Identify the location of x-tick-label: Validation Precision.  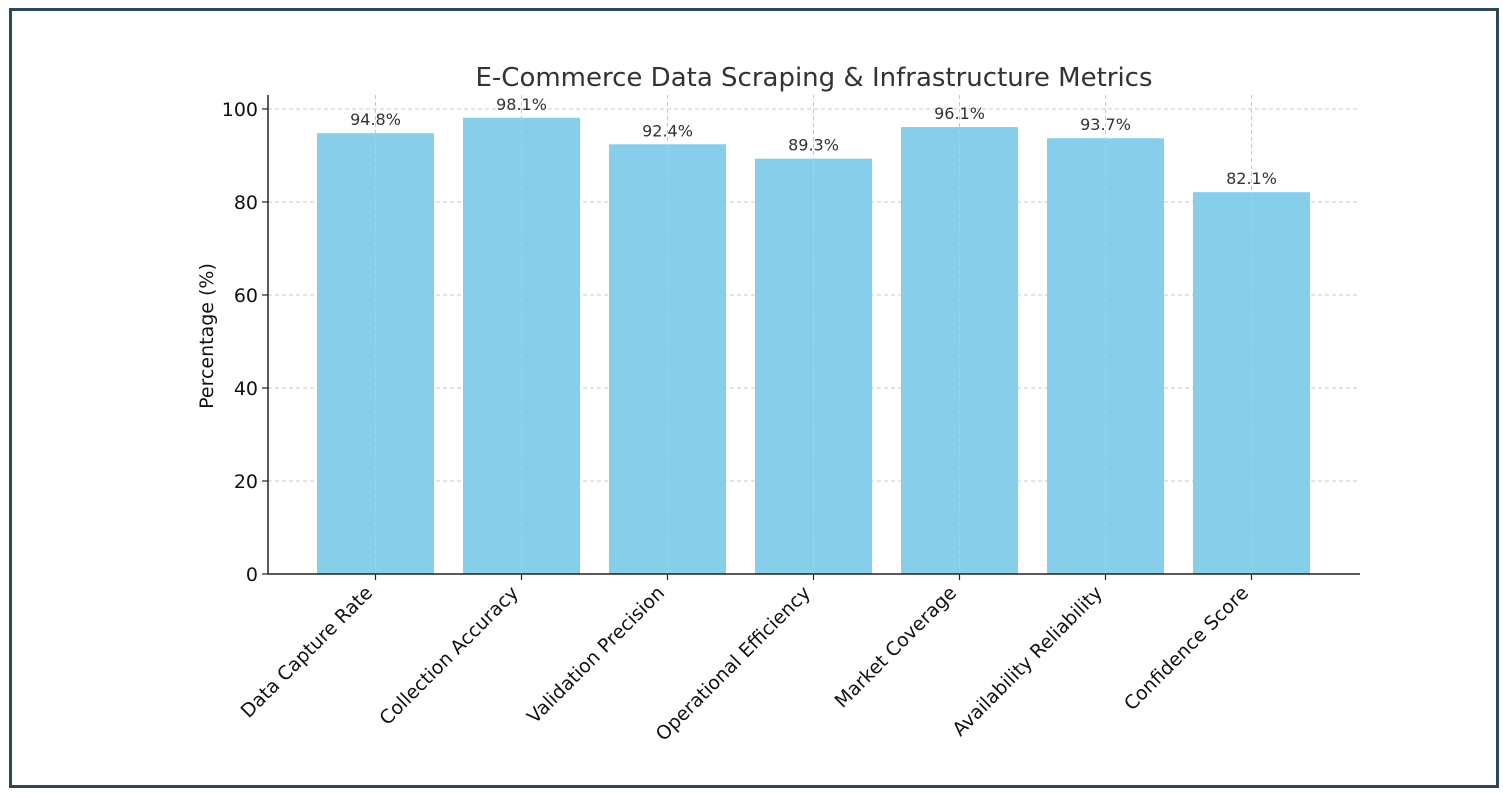
(596, 655).